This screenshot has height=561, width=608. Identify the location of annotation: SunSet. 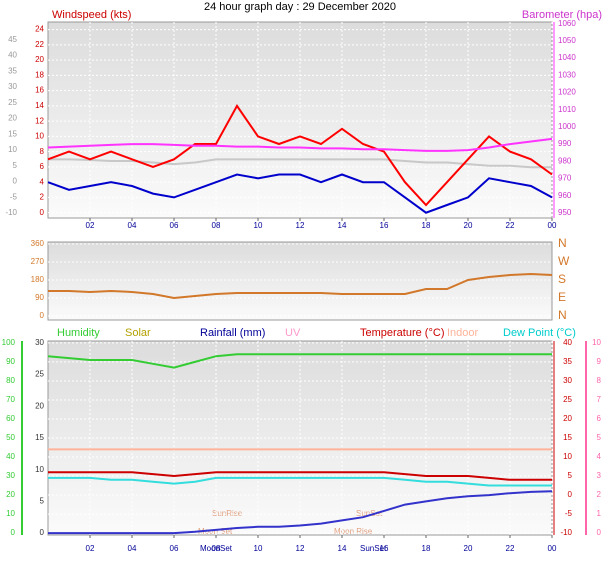
(373, 548).